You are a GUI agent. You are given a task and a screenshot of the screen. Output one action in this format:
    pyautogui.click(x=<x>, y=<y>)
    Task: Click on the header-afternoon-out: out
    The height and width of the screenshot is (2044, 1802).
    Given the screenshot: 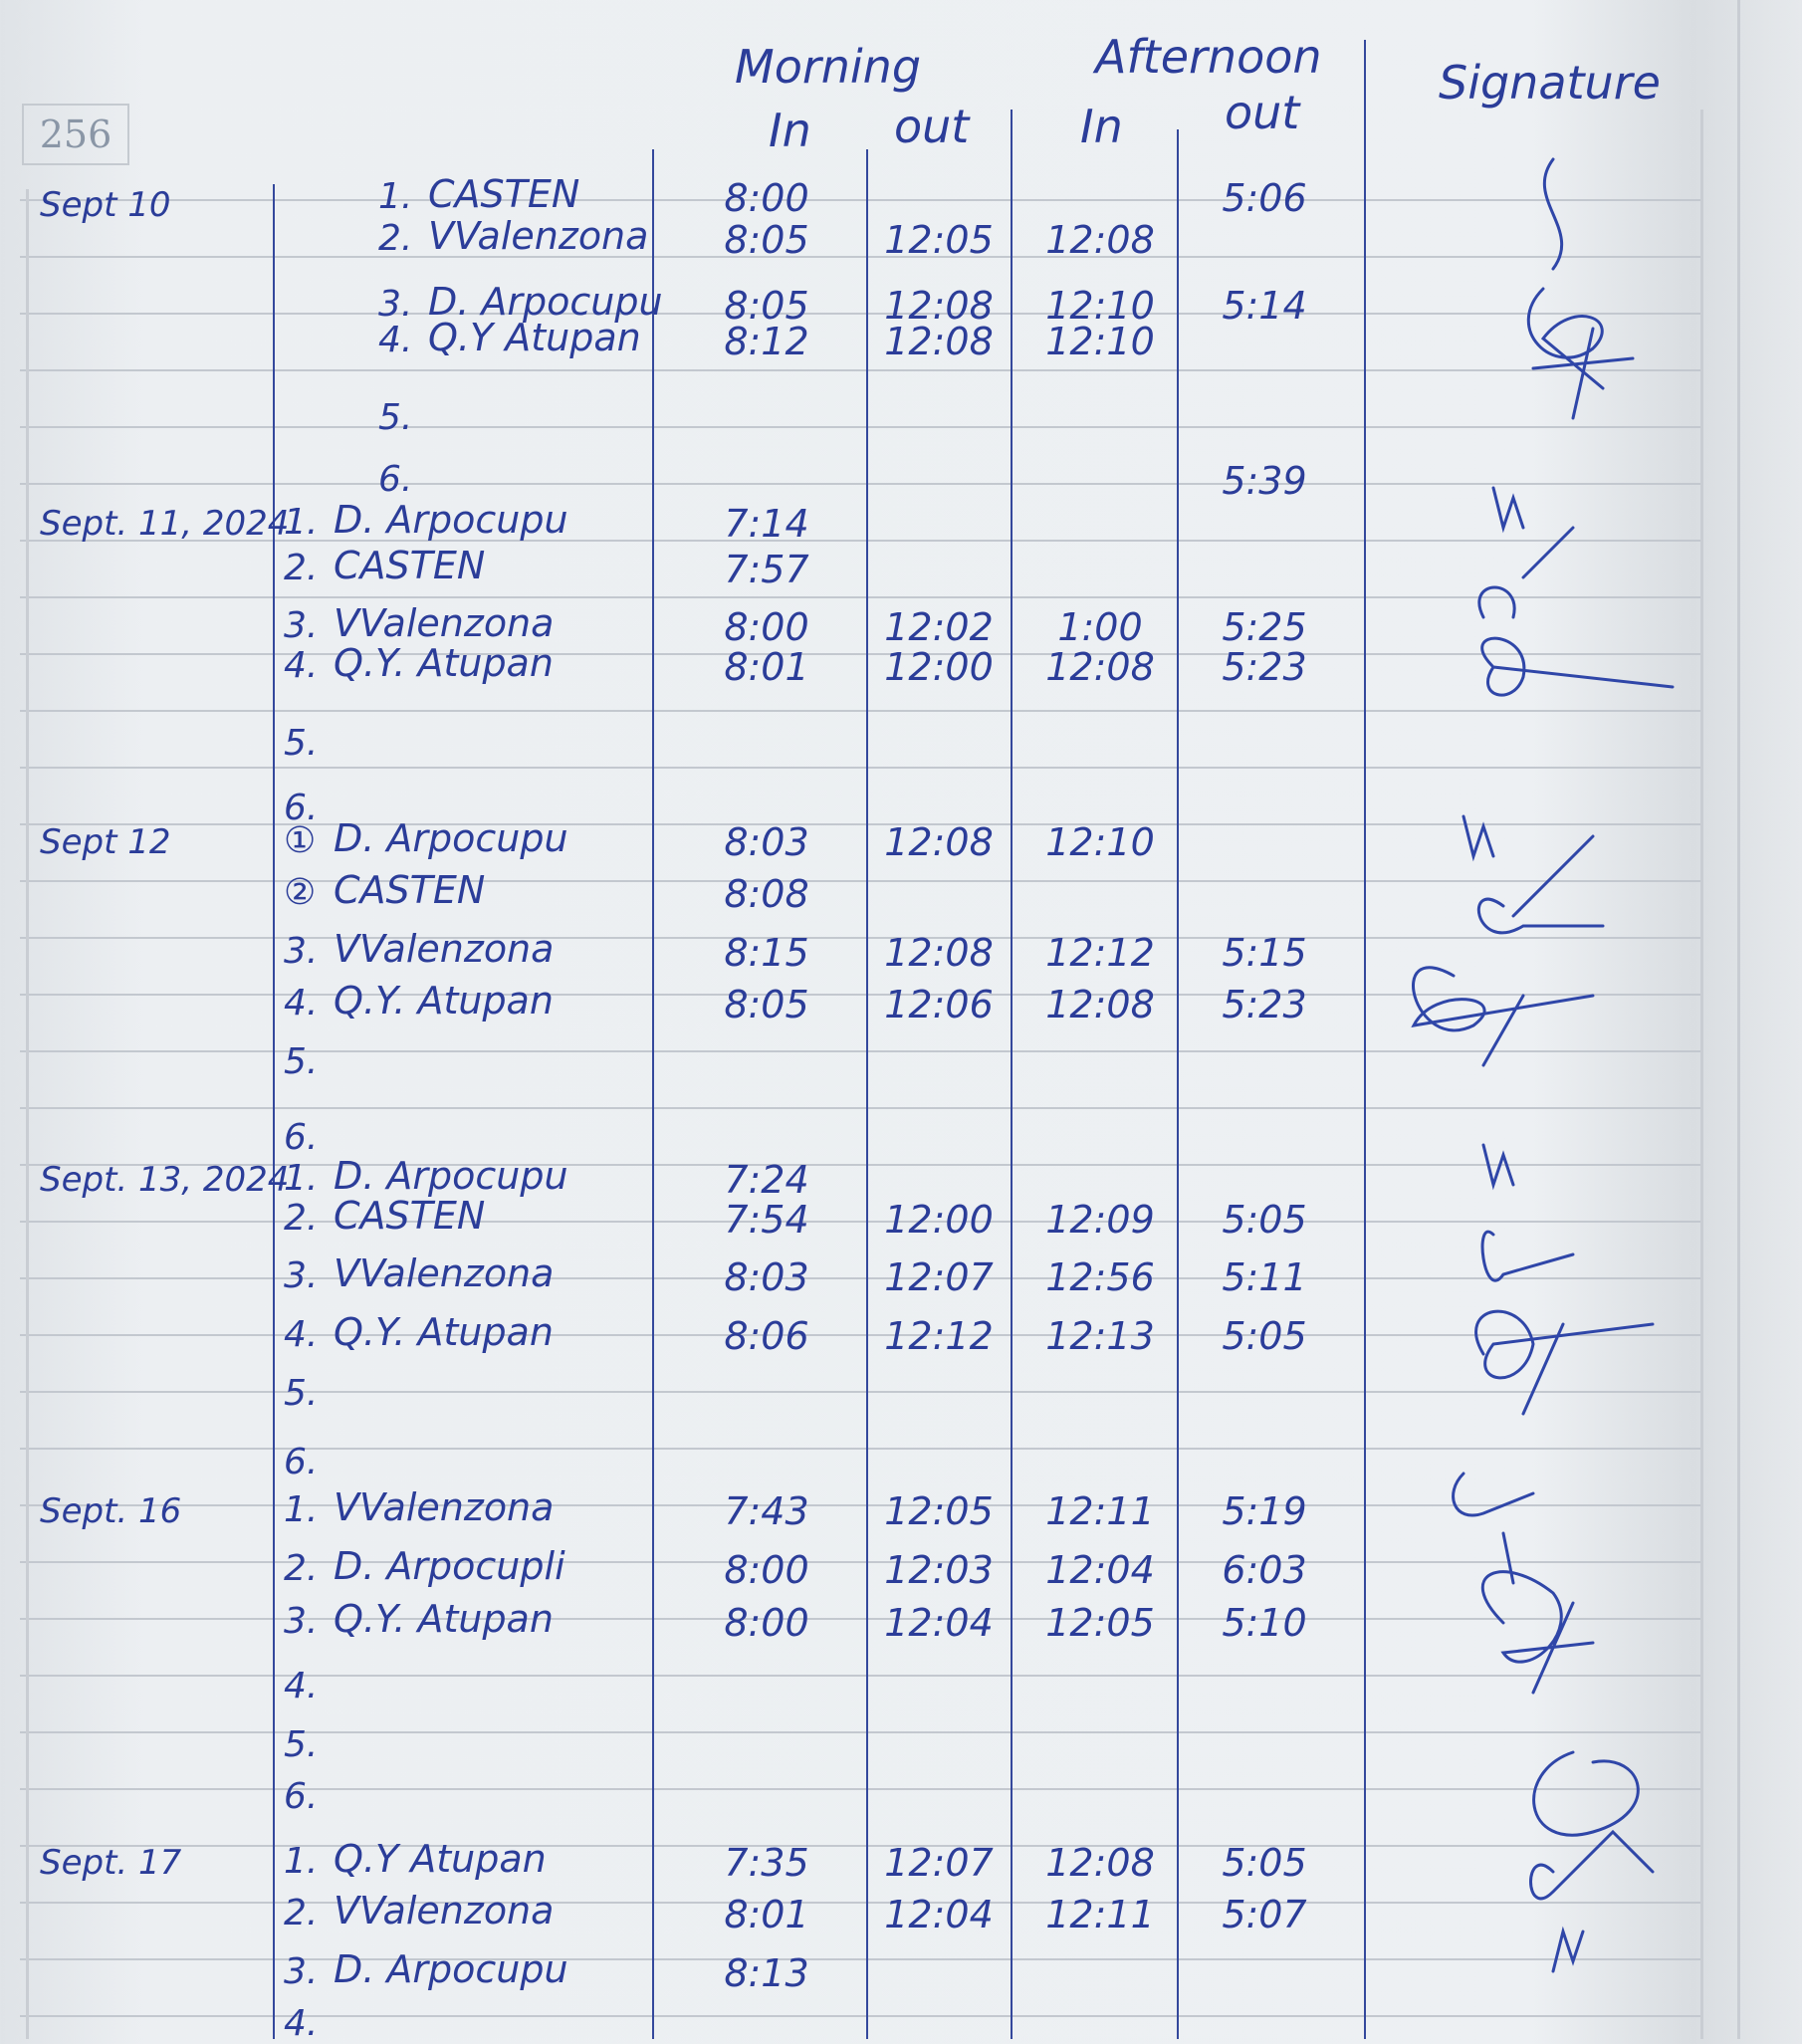 What is the action you would take?
    pyautogui.click(x=1262, y=113)
    